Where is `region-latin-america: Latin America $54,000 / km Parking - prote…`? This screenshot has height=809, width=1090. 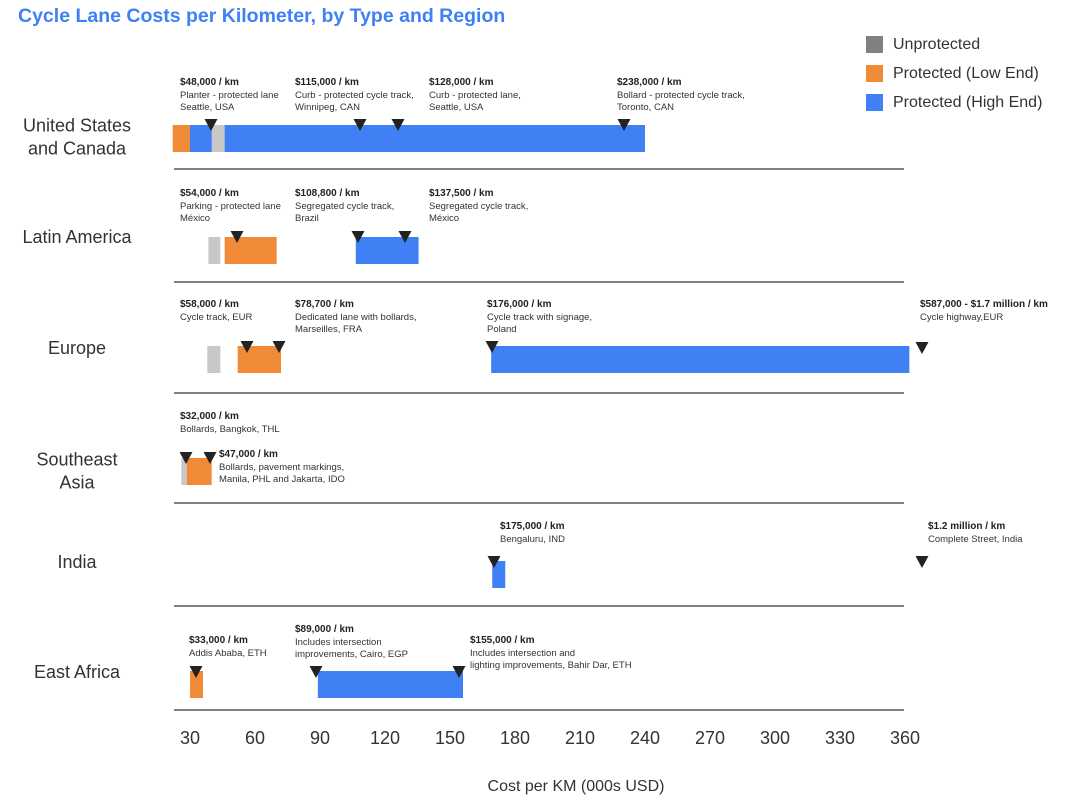 region-latin-america: Latin America $54,000 / km Parking - prote… is located at coordinates (275, 226).